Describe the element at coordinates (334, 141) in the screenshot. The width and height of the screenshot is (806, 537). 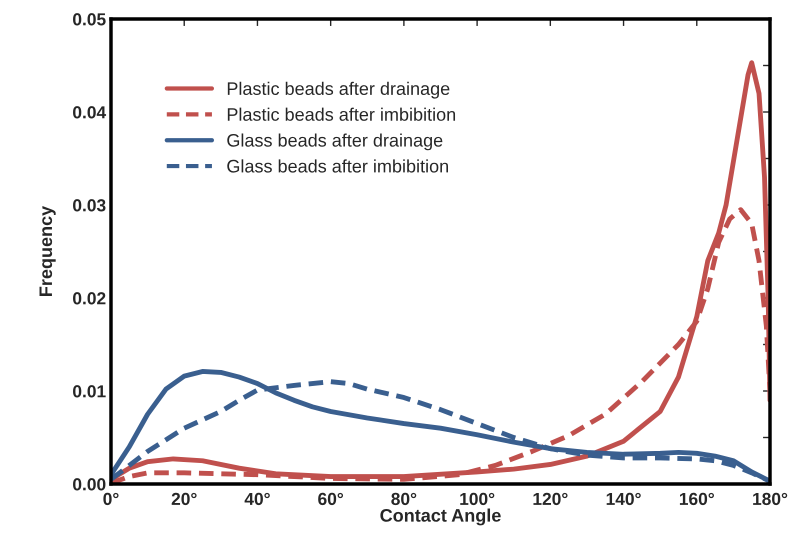
I see `legend-label: Glass beads after drainage` at that location.